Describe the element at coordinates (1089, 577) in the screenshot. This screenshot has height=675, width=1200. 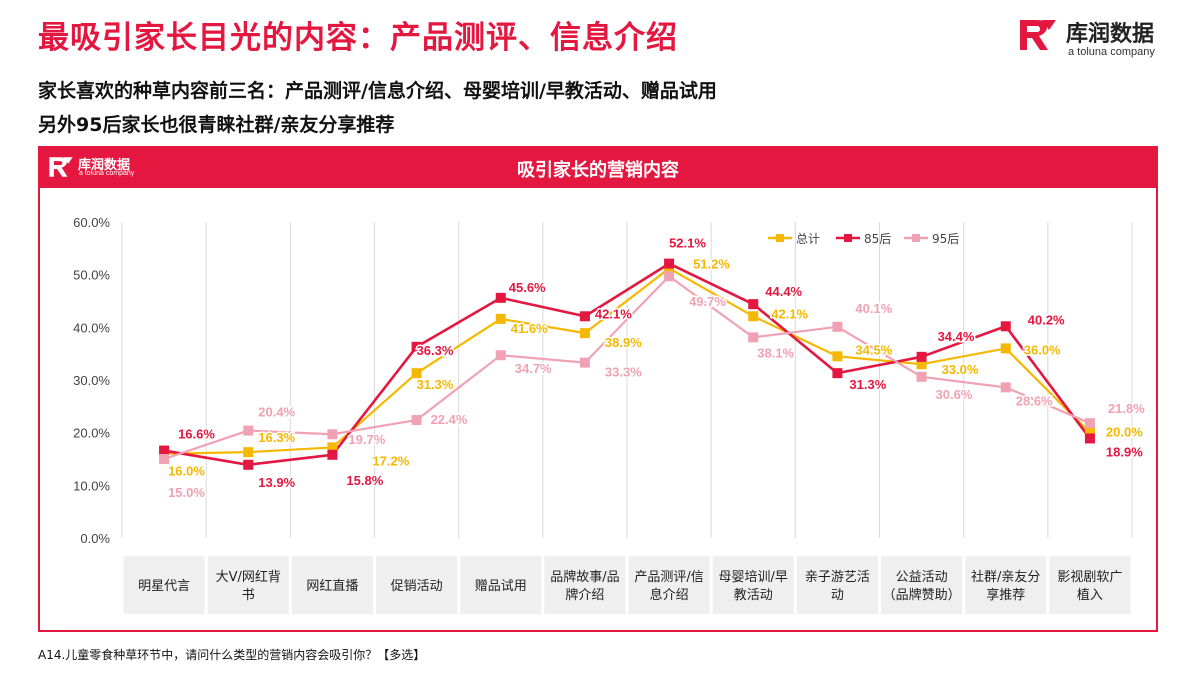
I see `x-tick-label: 影视剧软广` at that location.